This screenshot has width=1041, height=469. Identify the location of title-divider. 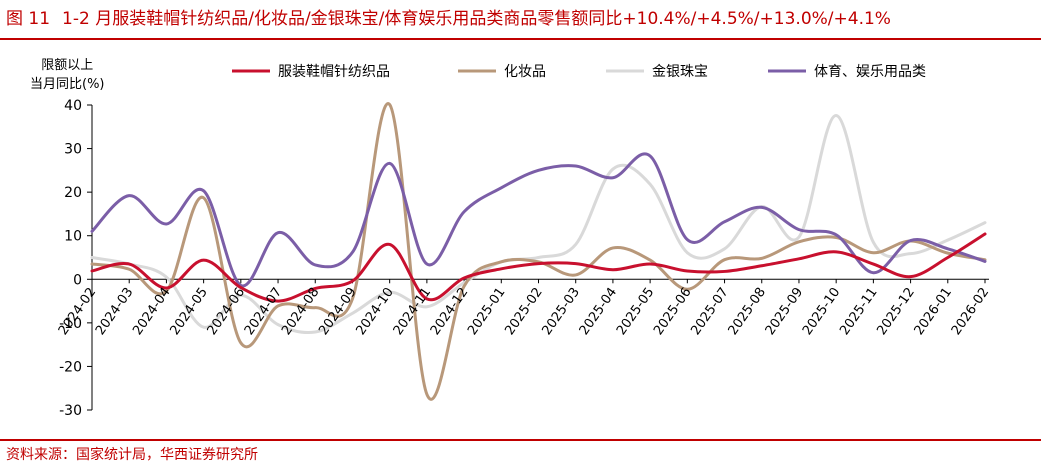
(520, 39).